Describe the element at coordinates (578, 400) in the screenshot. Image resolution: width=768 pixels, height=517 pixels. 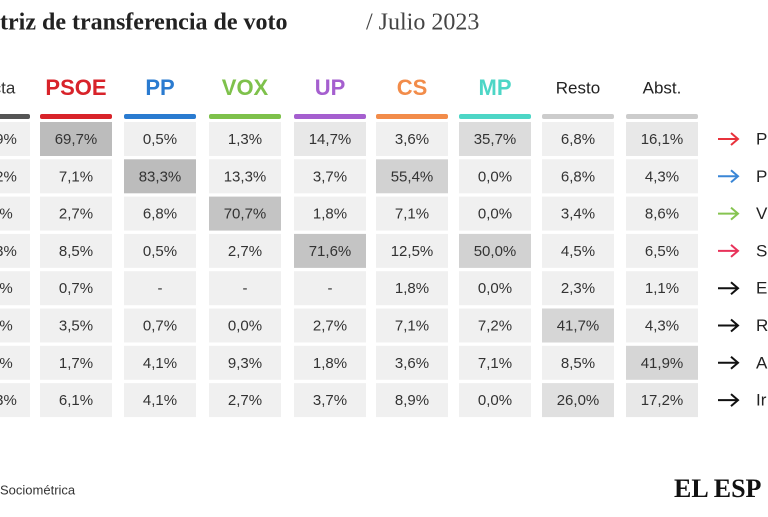
I see `cell-value: 26,0%` at that location.